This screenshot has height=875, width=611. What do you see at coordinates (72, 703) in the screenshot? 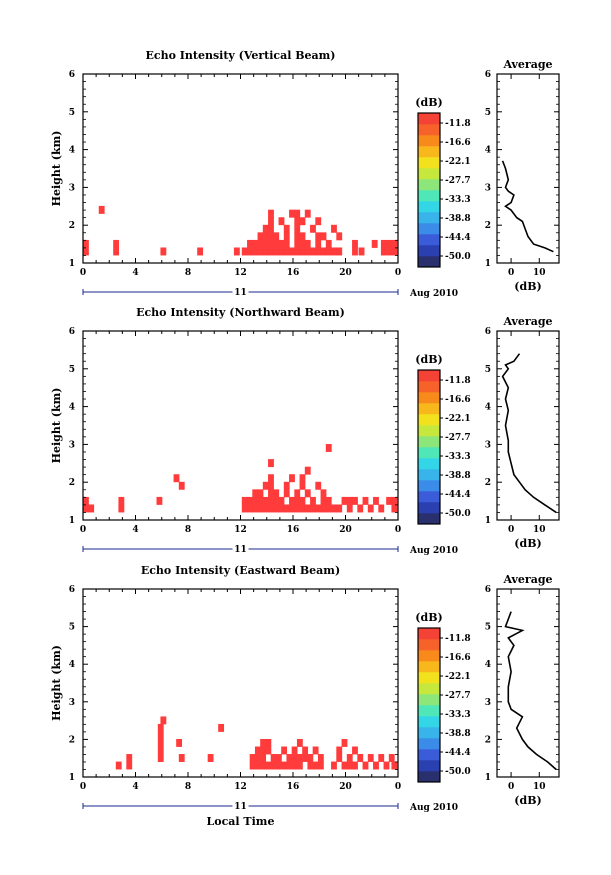
I see `y-tick-label: 3` at bounding box center [72, 703].